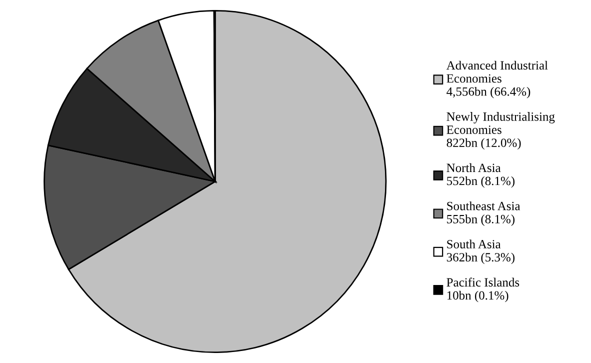 The width and height of the screenshot is (591, 363). Describe the element at coordinates (483, 144) in the screenshot. I see `data-label: 822bn (12.0%)` at that location.